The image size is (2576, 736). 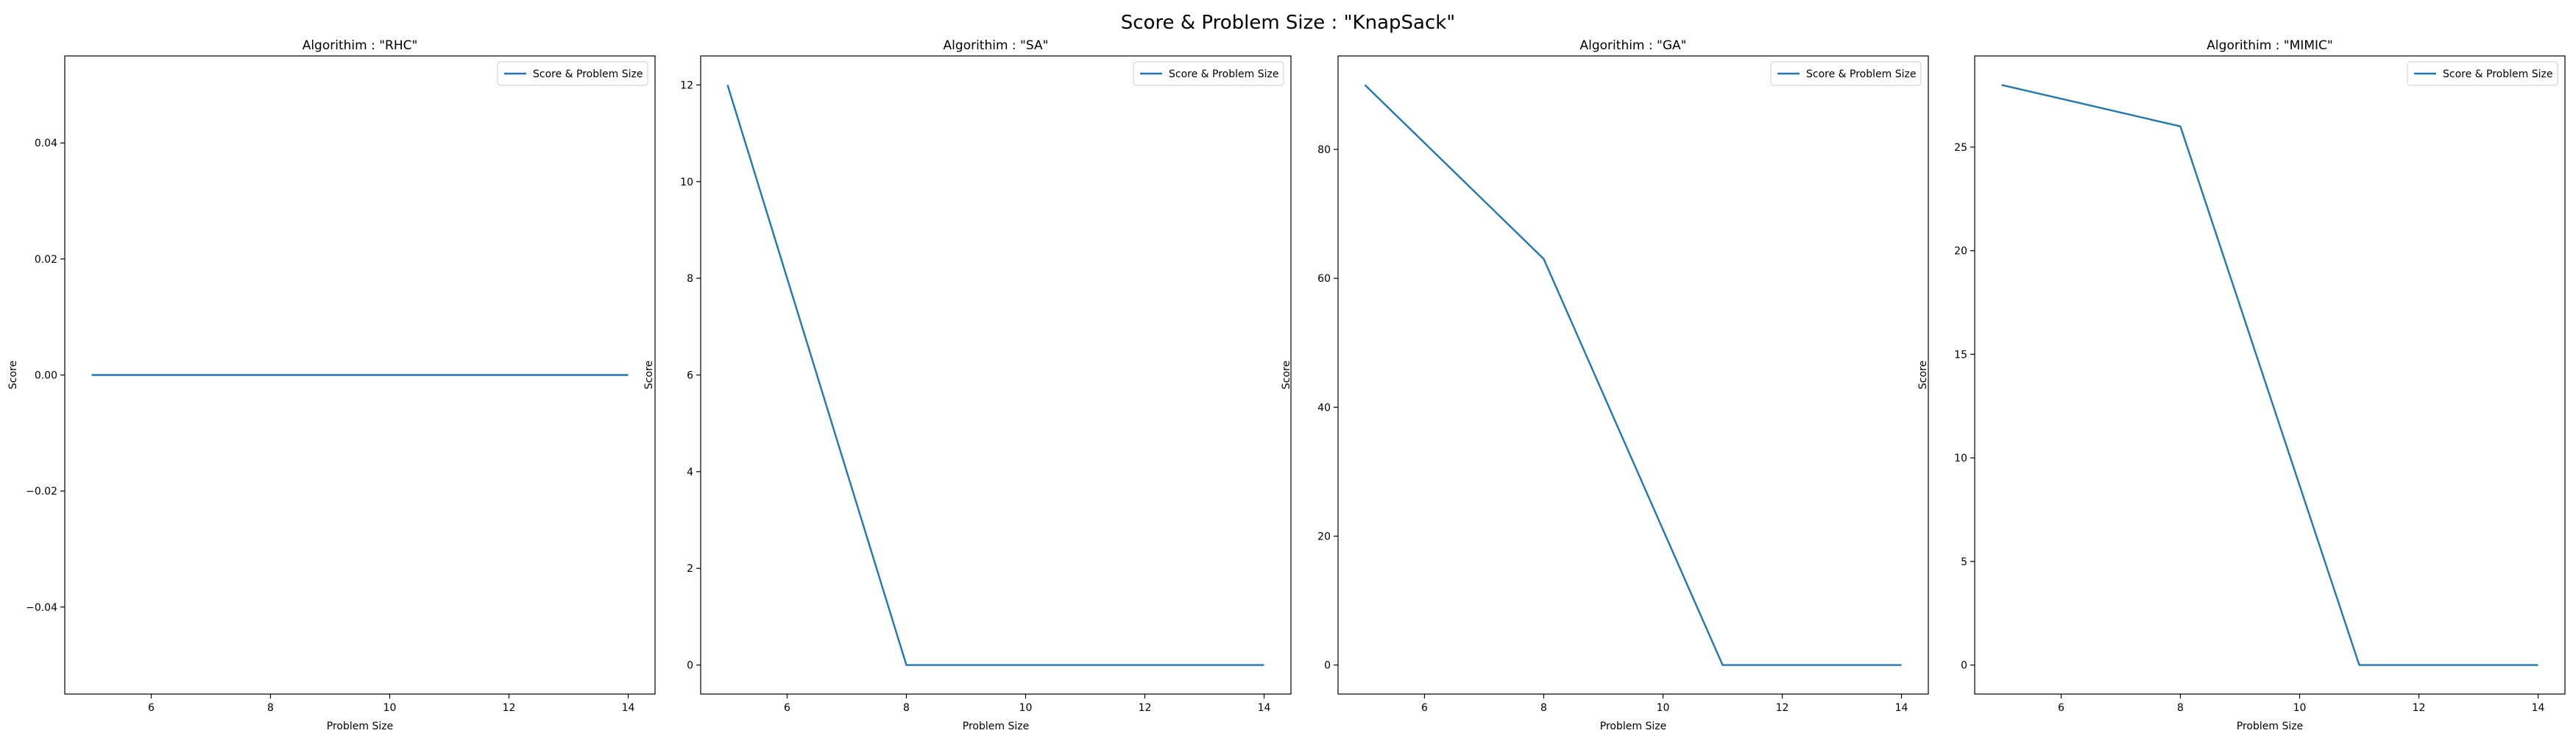 What do you see at coordinates (1324, 279) in the screenshot?
I see `y-tick-label: 60` at bounding box center [1324, 279].